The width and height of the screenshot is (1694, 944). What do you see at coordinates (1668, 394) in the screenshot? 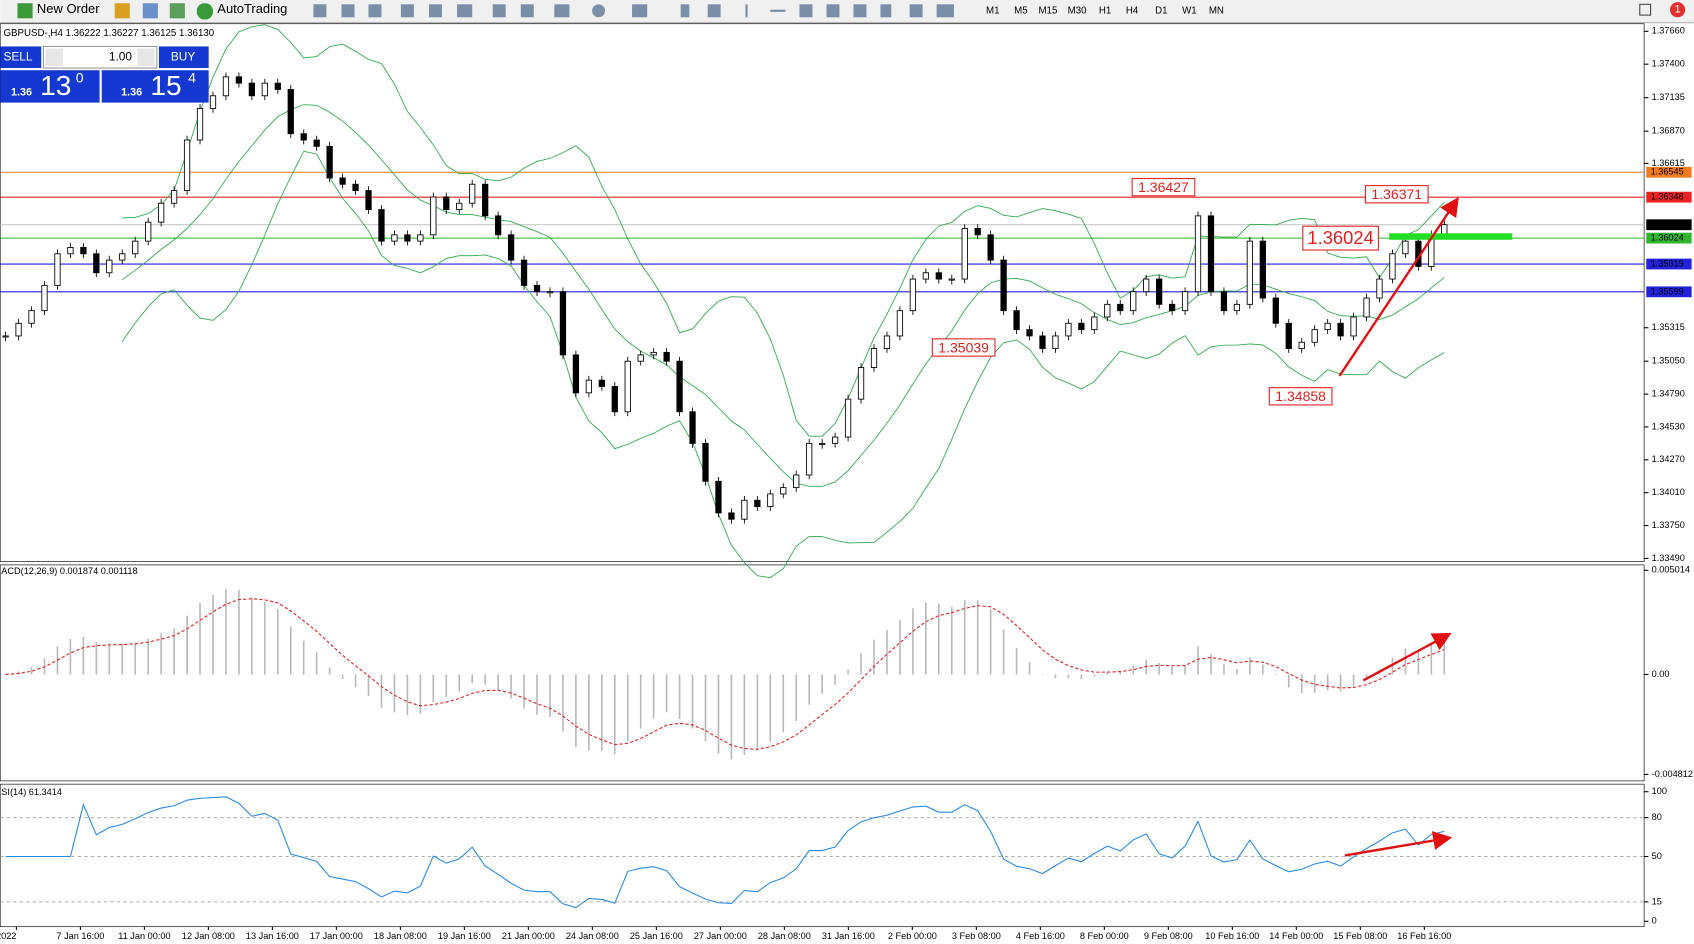
I see `y-tick-label: 1.34790` at bounding box center [1668, 394].